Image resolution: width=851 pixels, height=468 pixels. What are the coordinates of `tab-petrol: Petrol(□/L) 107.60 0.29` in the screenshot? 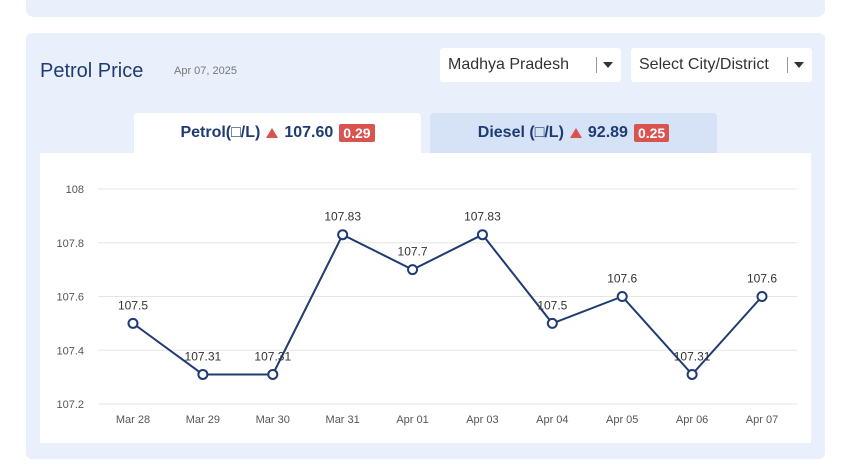 It's located at (277, 133).